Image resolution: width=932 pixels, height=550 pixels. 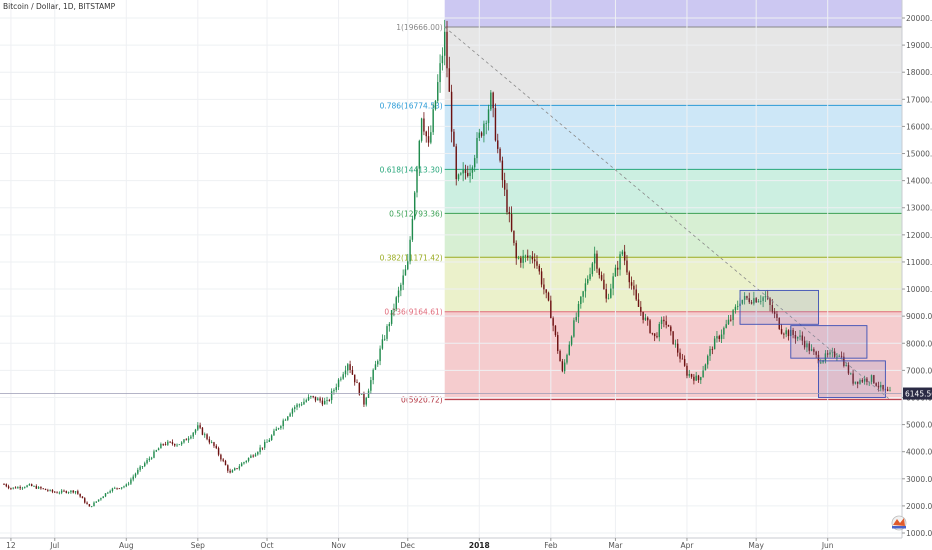 What do you see at coordinates (919, 208) in the screenshot?
I see `y-tick-label: 13000.00` at bounding box center [919, 208].